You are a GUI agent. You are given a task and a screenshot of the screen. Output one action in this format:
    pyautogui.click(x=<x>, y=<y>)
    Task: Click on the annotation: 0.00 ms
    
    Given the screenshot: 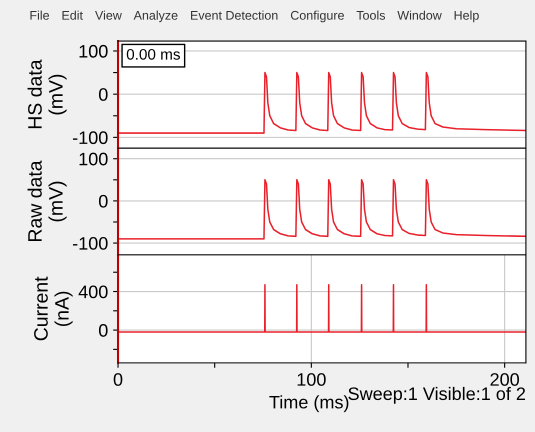 What is the action you would take?
    pyautogui.click(x=153, y=54)
    